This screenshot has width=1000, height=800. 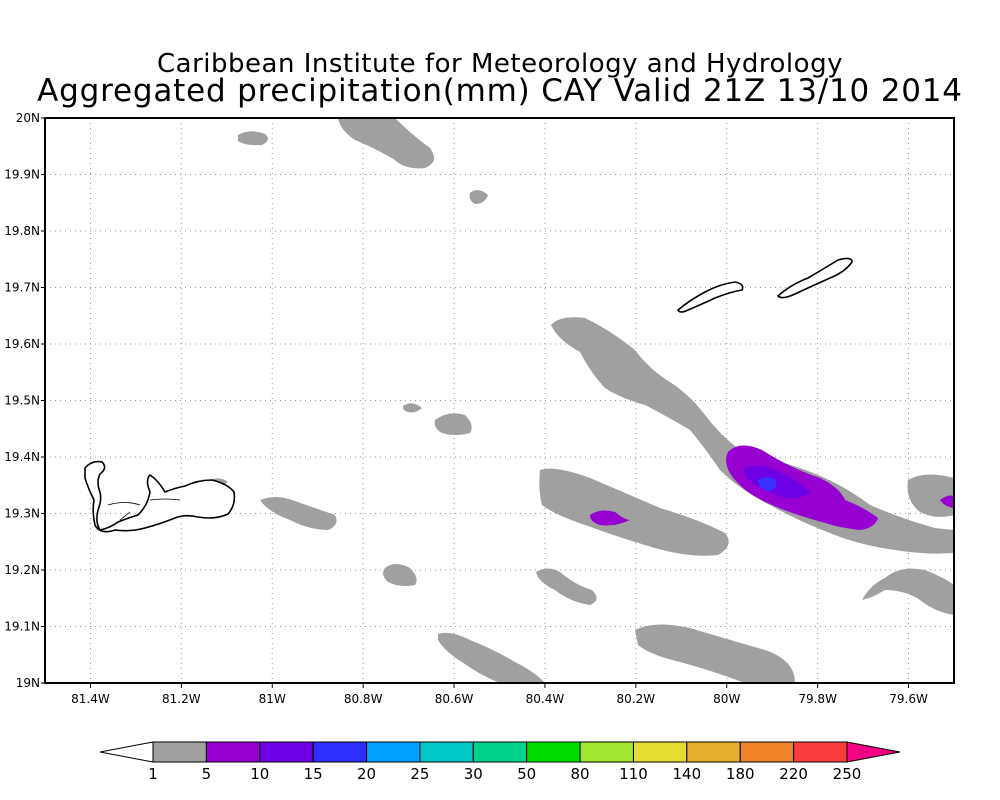 I want to click on colorbar: 1 5 10 15 20 25 30 50 80 110 140 180 220 250, so click(x=500, y=762).